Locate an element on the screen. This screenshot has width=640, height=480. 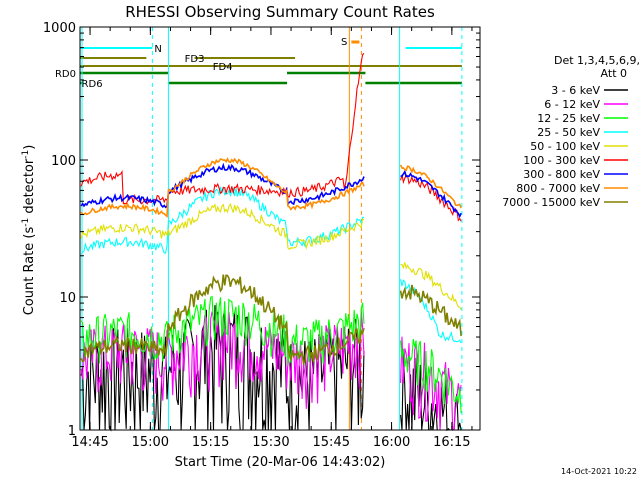
series-line-6-12-kev is located at coordinates (222, 359).